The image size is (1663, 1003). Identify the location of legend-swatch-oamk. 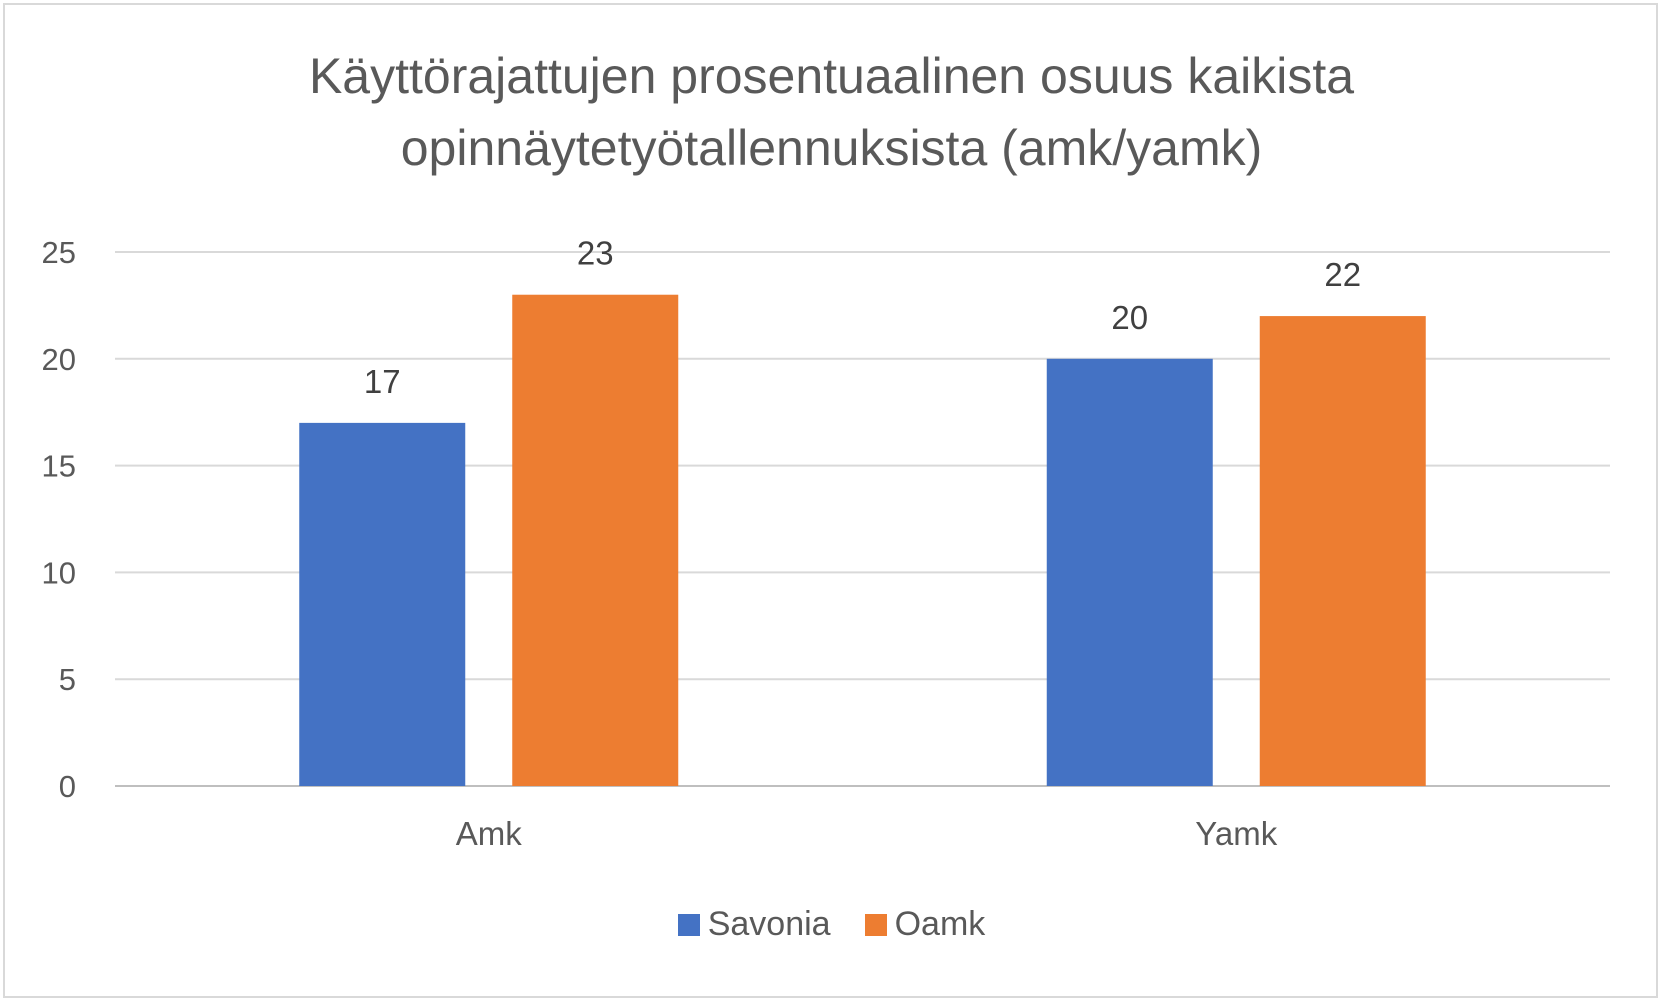
(875, 924).